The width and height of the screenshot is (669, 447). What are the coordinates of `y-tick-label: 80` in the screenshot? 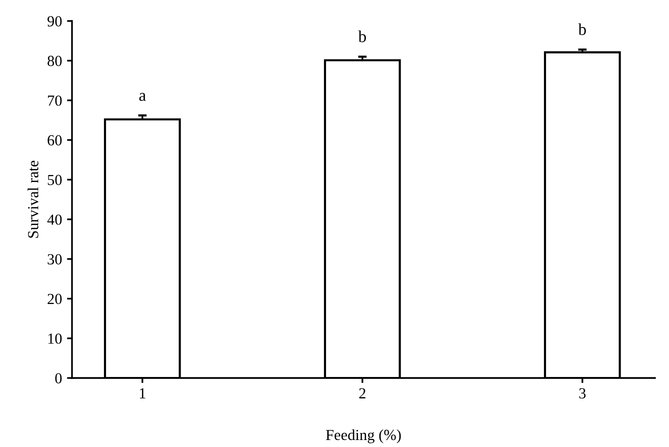 It's located at (55, 61).